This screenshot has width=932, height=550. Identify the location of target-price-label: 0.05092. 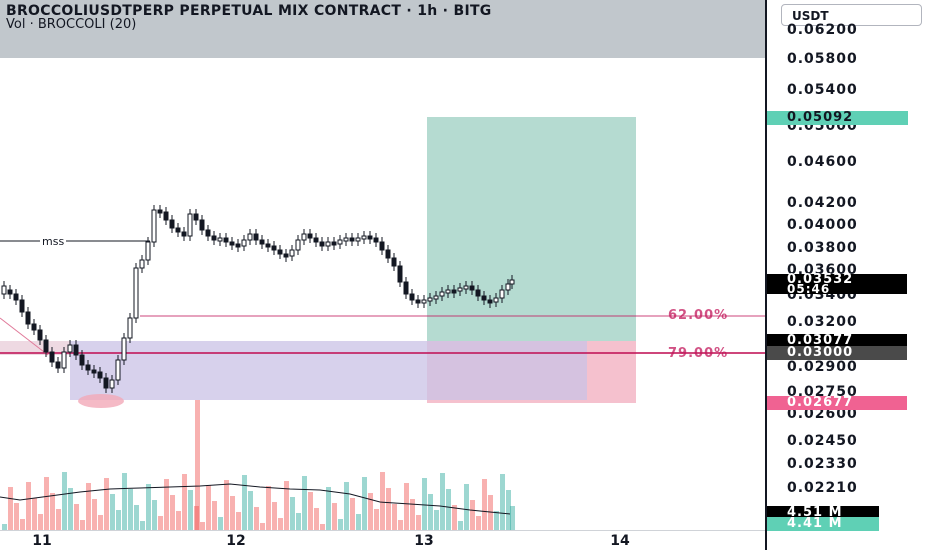
(837, 118).